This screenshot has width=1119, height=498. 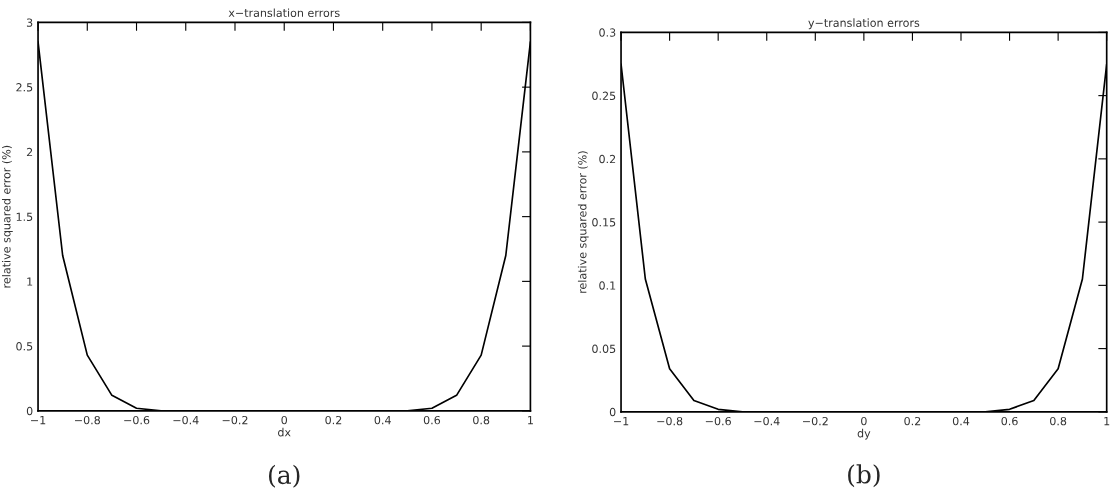 I want to click on y-tick-label: 0.25, so click(x=604, y=95).